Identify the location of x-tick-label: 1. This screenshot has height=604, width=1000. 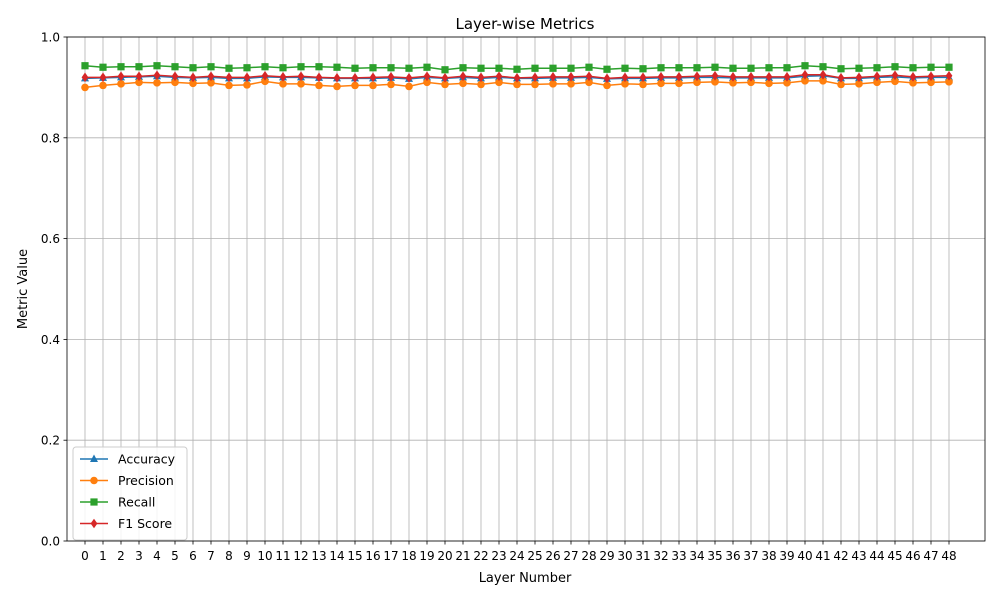
(103, 556).